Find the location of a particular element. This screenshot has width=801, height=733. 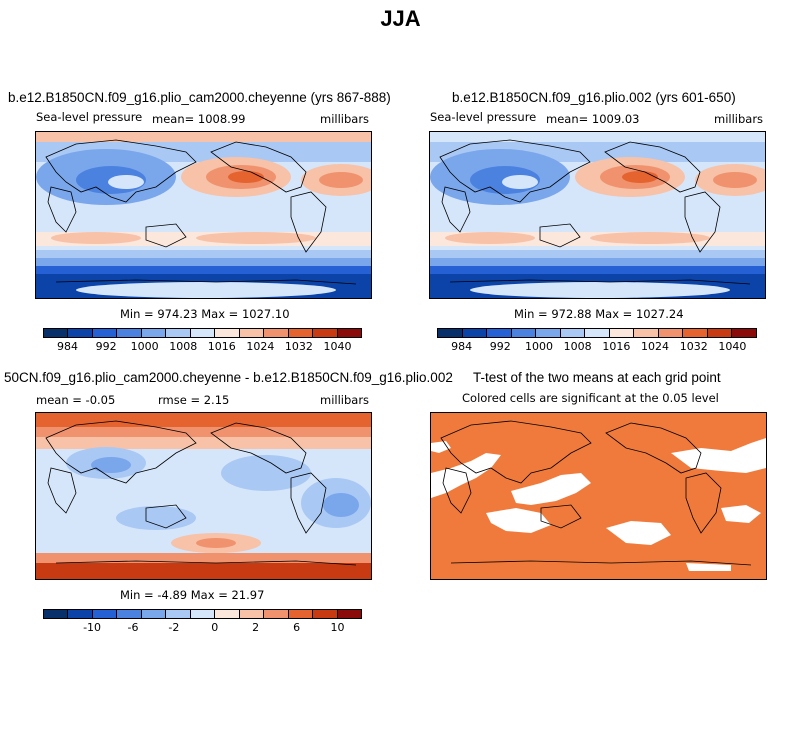

panel1-slp-field is located at coordinates (203, 215).